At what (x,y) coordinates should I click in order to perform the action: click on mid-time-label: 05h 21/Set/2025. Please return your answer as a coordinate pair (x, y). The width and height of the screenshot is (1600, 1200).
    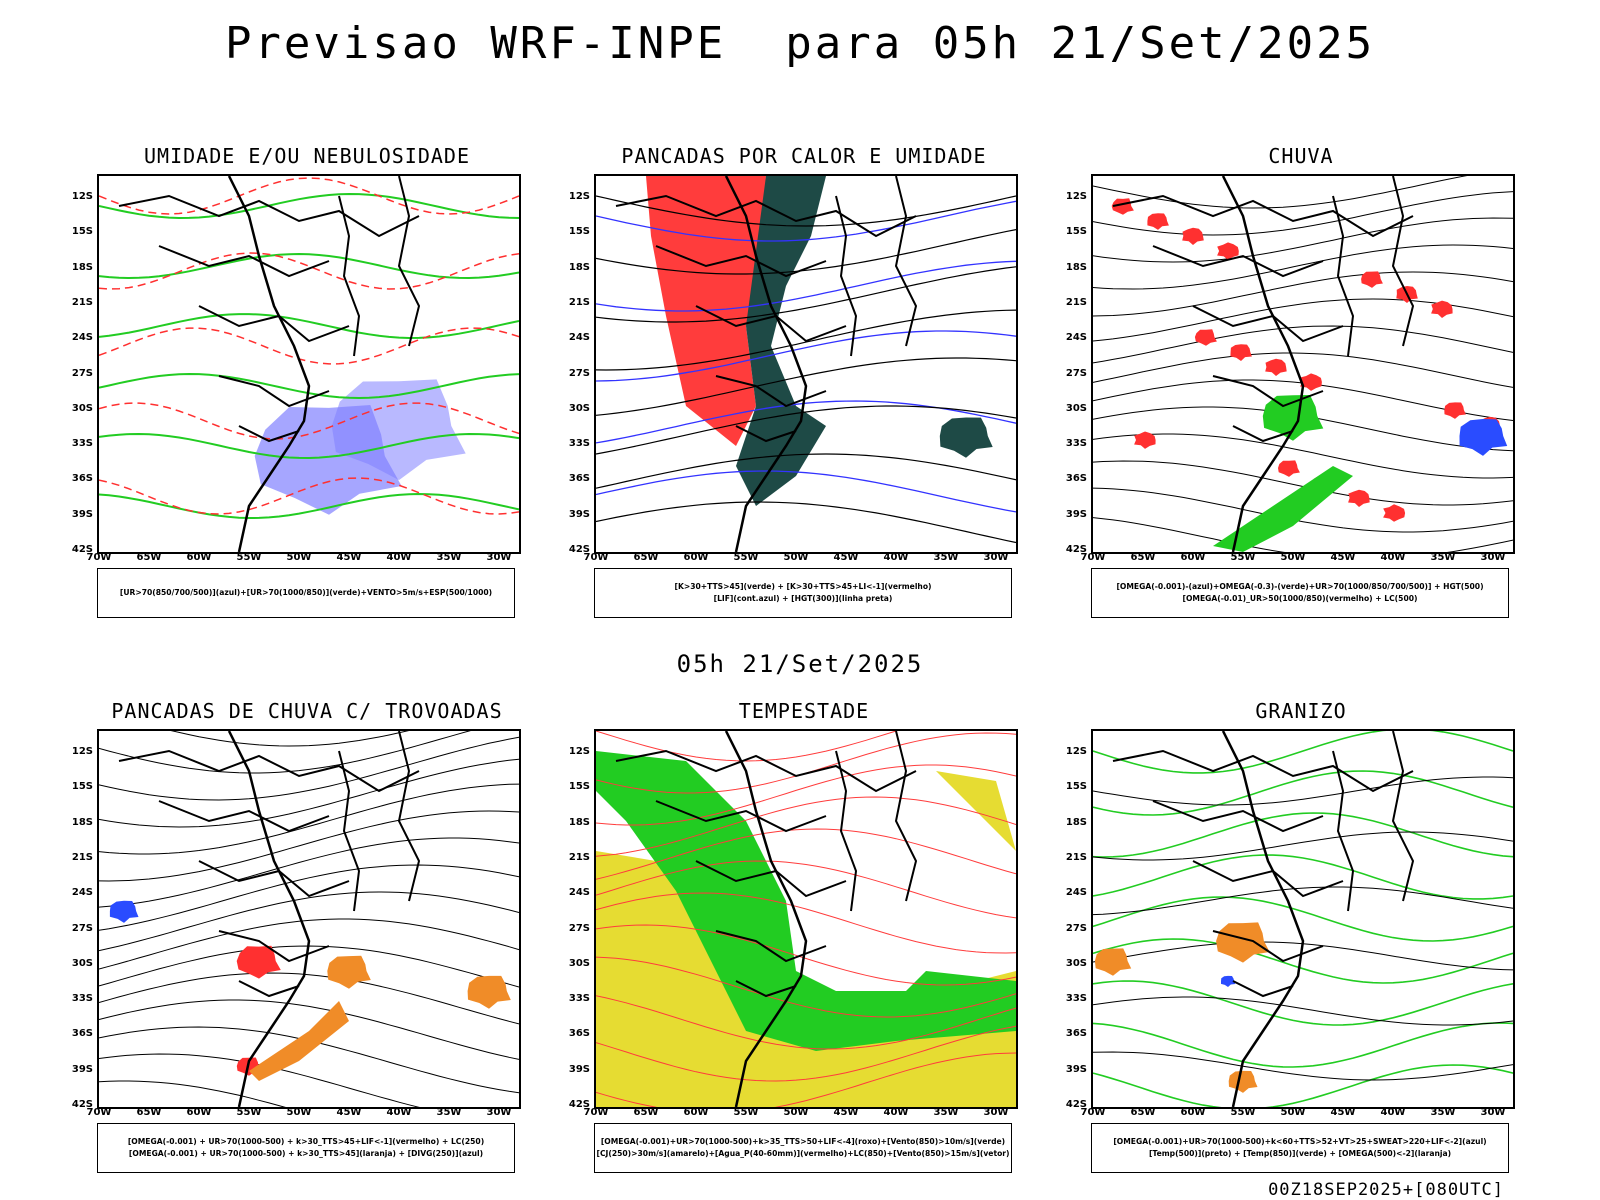
    Looking at the image, I should click on (800, 664).